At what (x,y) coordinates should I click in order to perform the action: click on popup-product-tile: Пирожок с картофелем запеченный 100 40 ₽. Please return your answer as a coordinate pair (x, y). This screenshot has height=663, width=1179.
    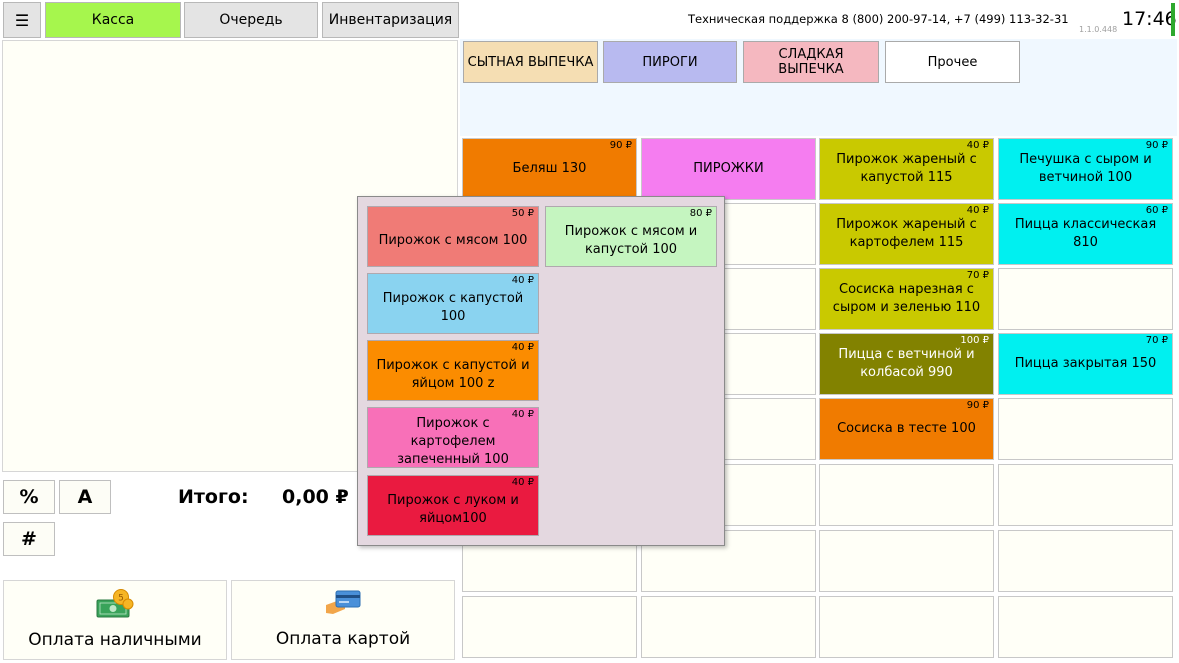
    Looking at the image, I should click on (453, 437).